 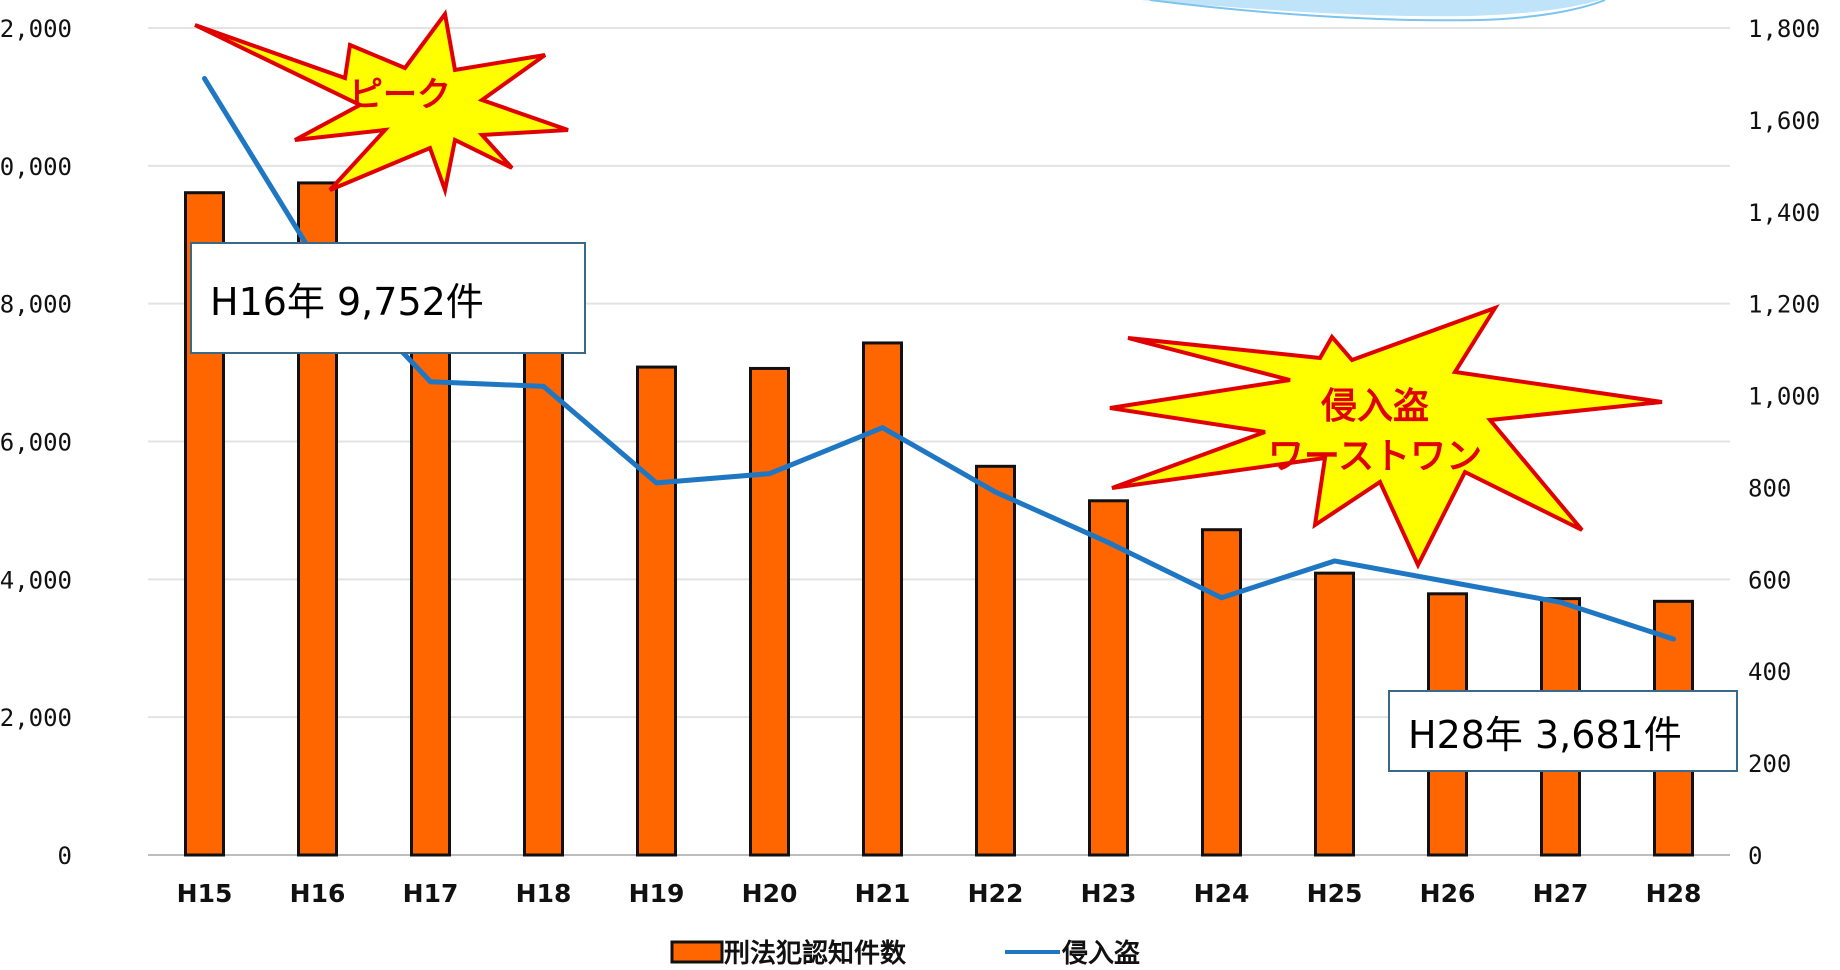 What do you see at coordinates (1375, 456) in the screenshot?
I see `worst-label-line2: ワーストワン` at bounding box center [1375, 456].